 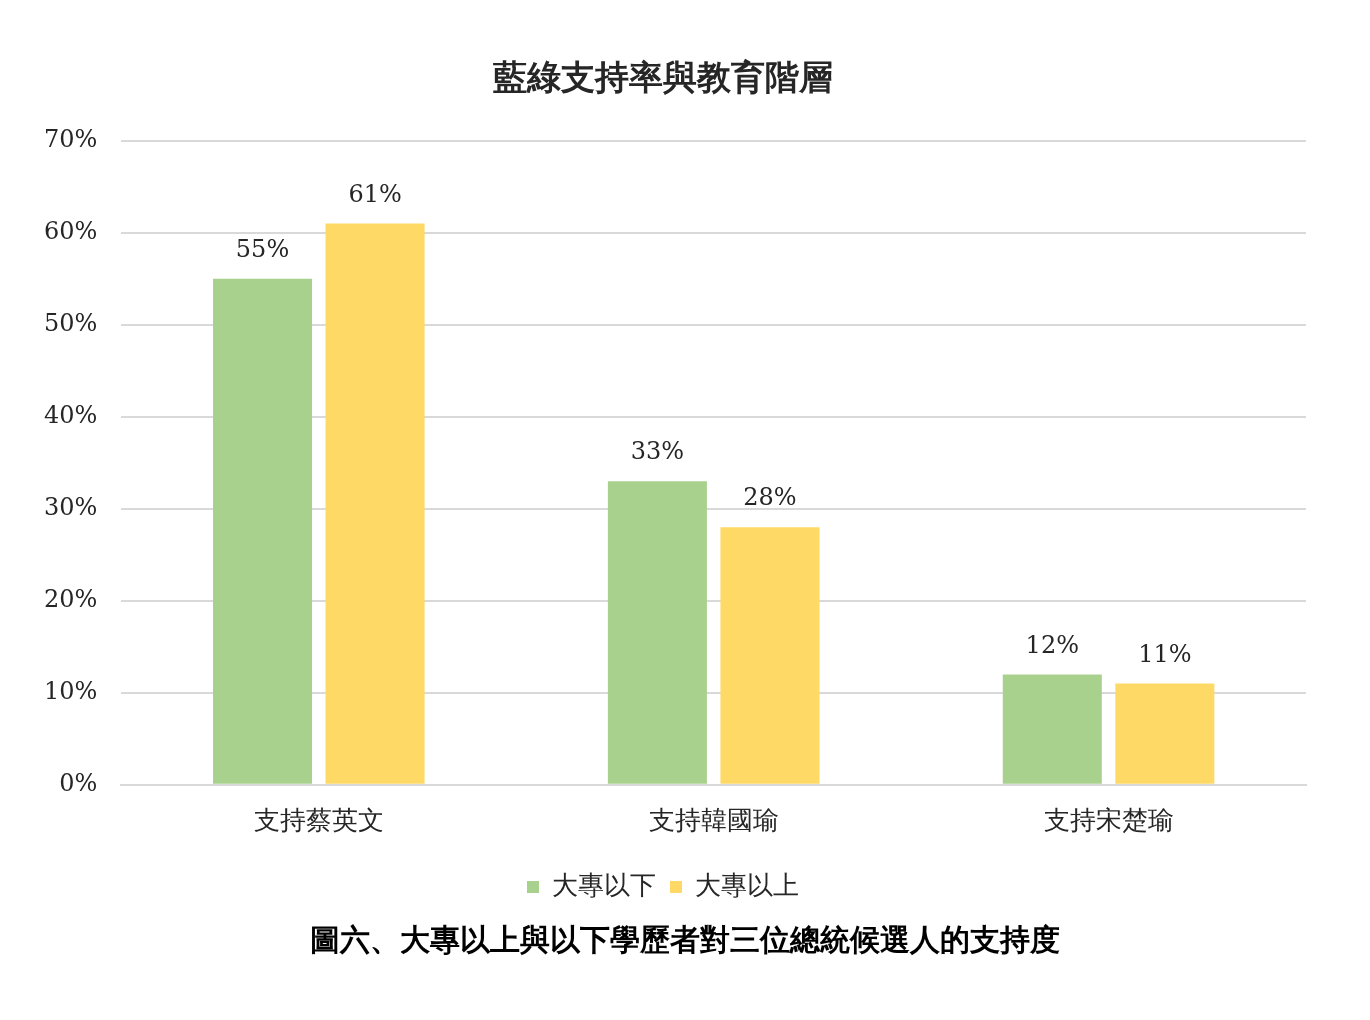 What do you see at coordinates (747, 884) in the screenshot?
I see `legend-label: 大專以上` at bounding box center [747, 884].